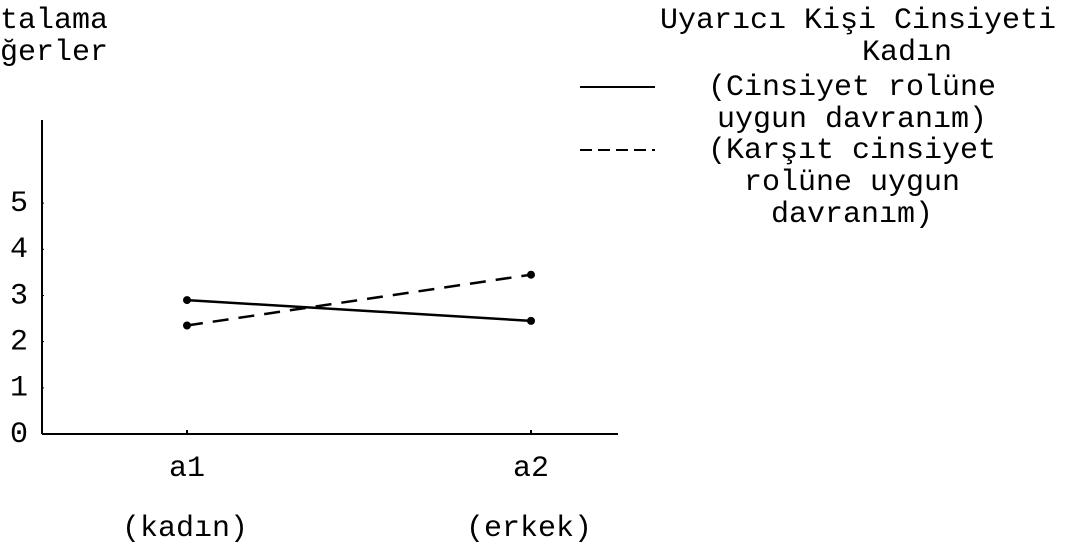 The height and width of the screenshot is (551, 1083). What do you see at coordinates (531, 469) in the screenshot?
I see `x-tick-label: a2` at bounding box center [531, 469].